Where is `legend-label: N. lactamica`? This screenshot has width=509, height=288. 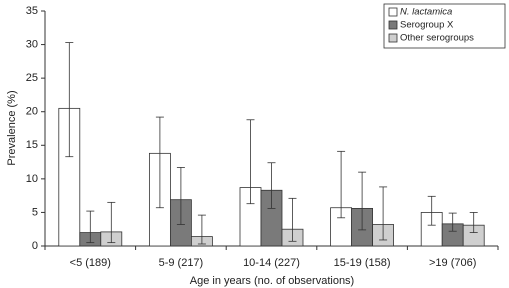 legend-label: N. lactamica is located at coordinates (426, 12).